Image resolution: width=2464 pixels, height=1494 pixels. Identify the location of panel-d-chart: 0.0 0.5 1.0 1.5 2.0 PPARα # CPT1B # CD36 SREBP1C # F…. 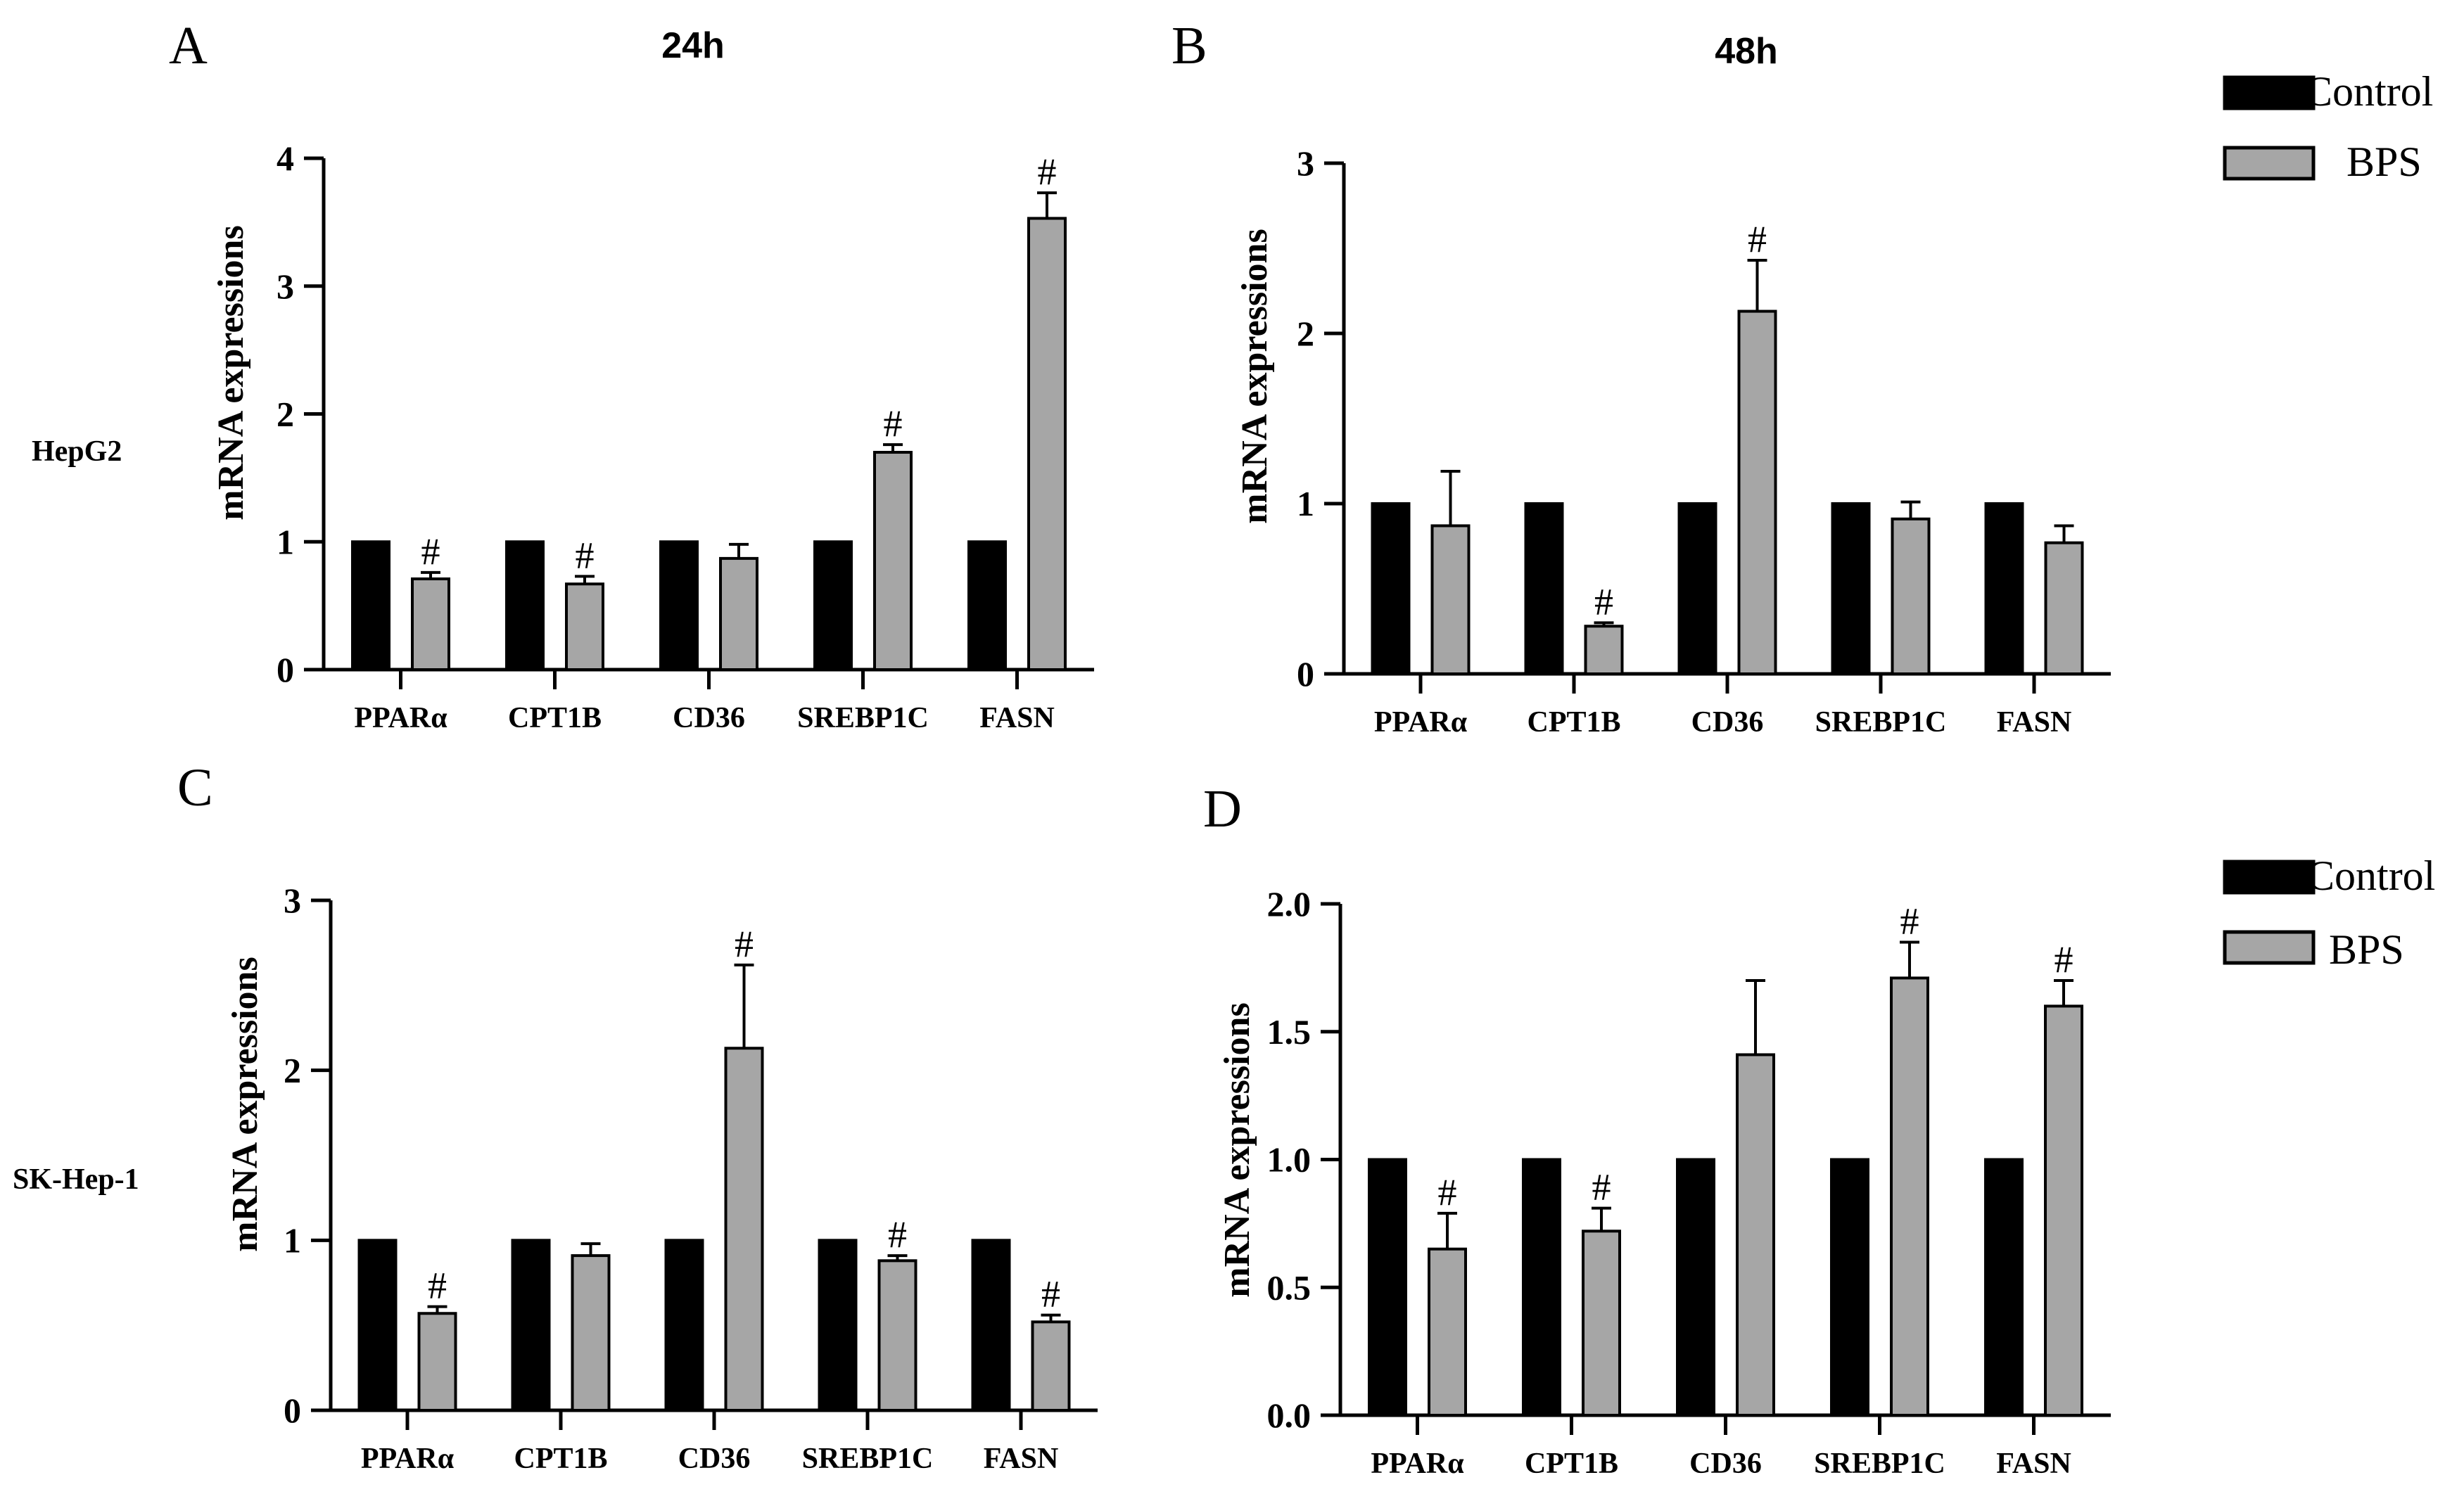
(1689, 1182).